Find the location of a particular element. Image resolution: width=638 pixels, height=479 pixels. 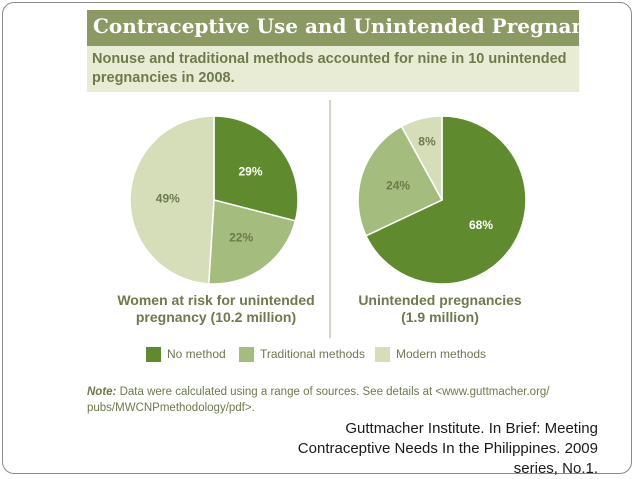

pie-slice-women-at-risk-no-method is located at coordinates (256, 168).